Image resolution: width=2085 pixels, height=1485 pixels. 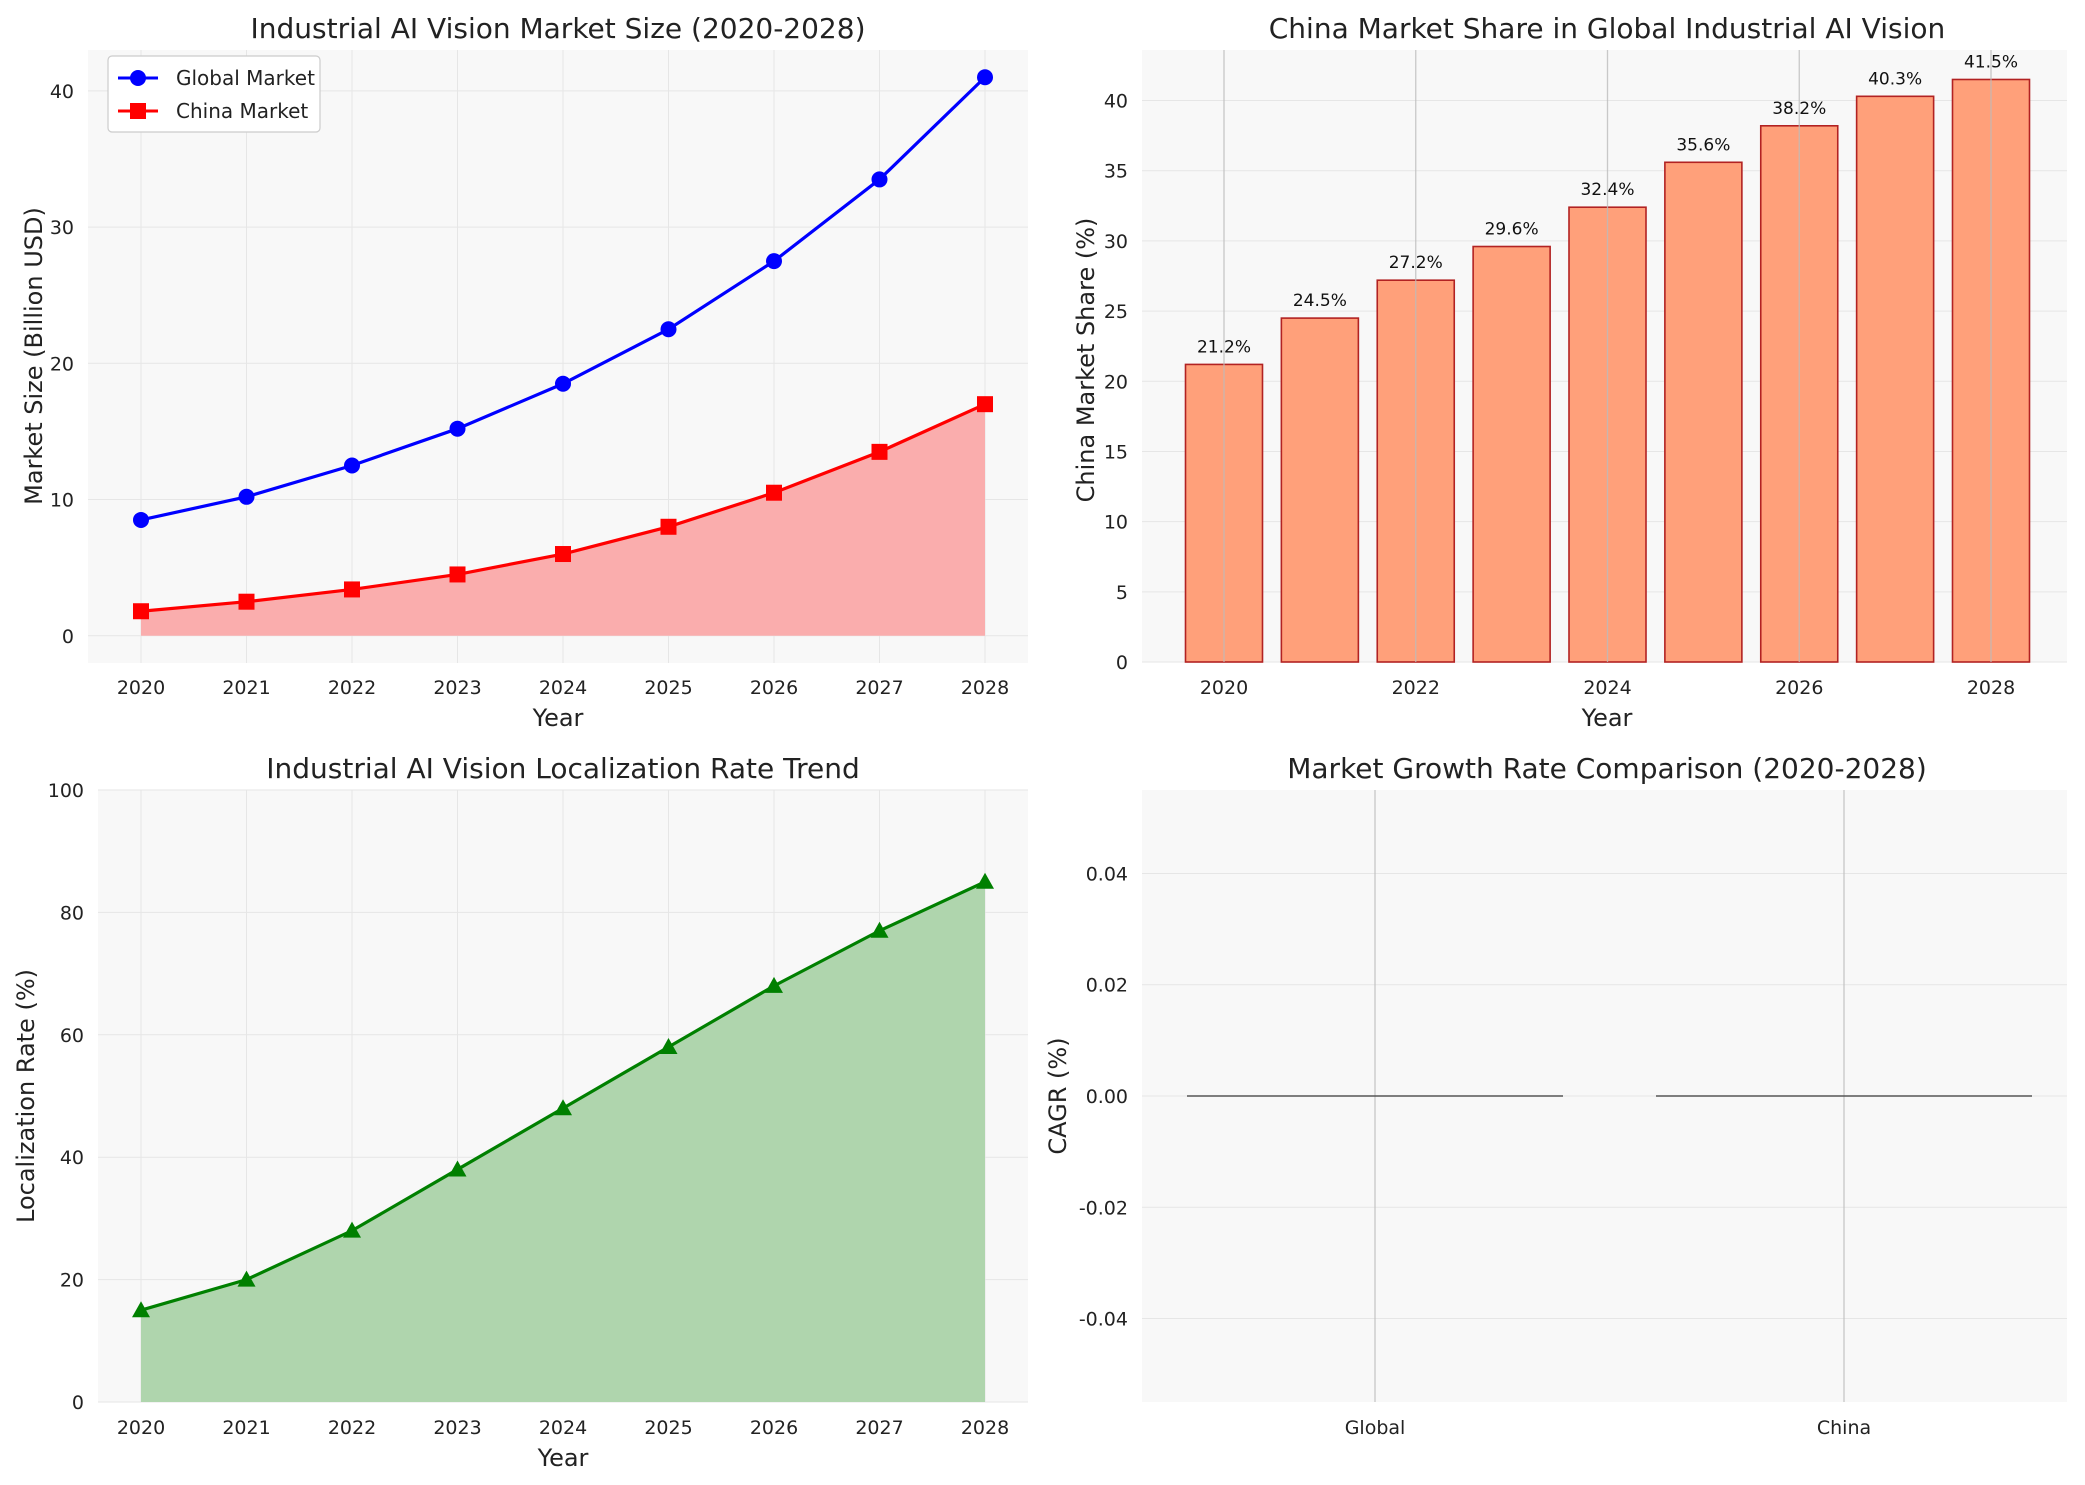 What do you see at coordinates (242, 111) in the screenshot?
I see `legend-label-china: China Market` at bounding box center [242, 111].